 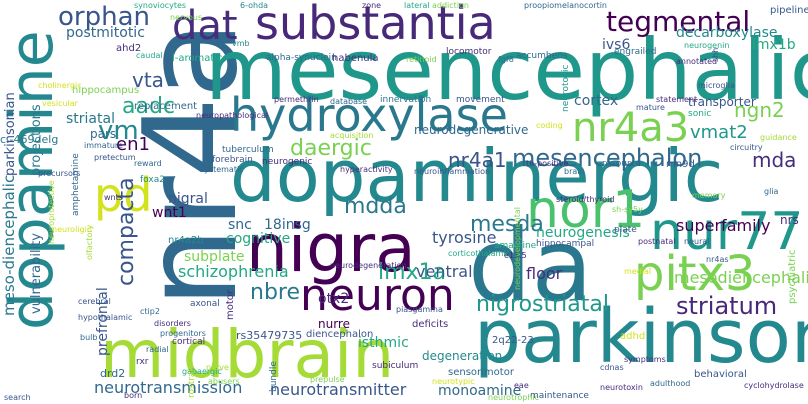 I want to click on word-subplate: subplate, so click(x=214, y=257).